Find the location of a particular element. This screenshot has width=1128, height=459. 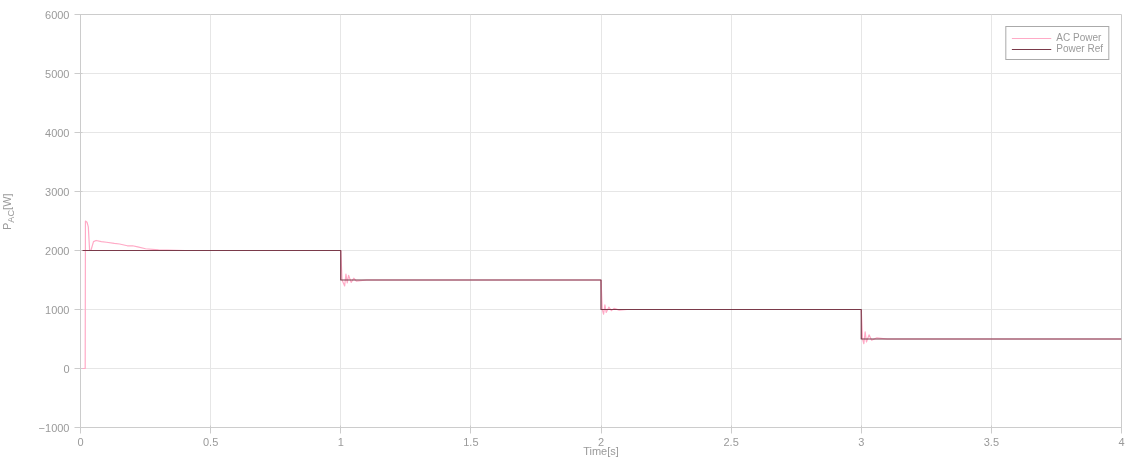

y-tick-label: 5000 is located at coordinates (57, 73).